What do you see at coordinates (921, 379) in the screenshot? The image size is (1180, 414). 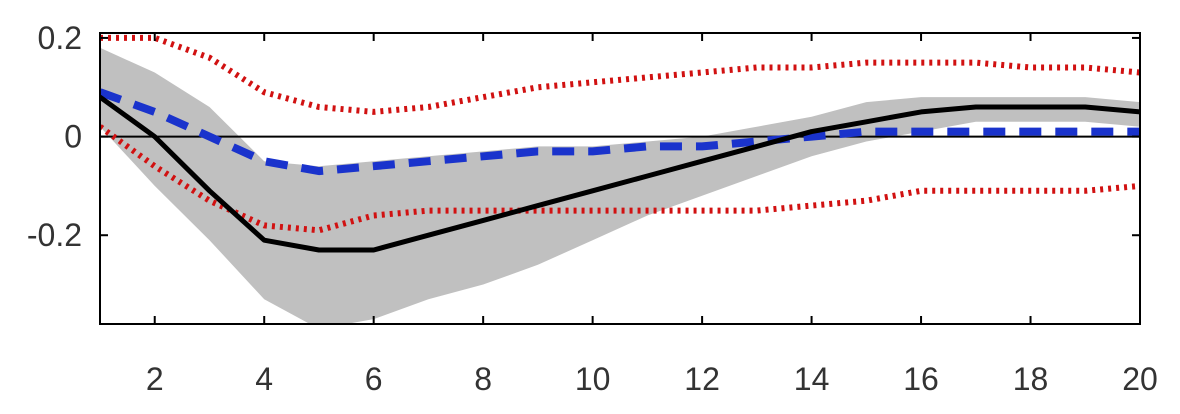 I see `x-tick-label: 16` at bounding box center [921, 379].